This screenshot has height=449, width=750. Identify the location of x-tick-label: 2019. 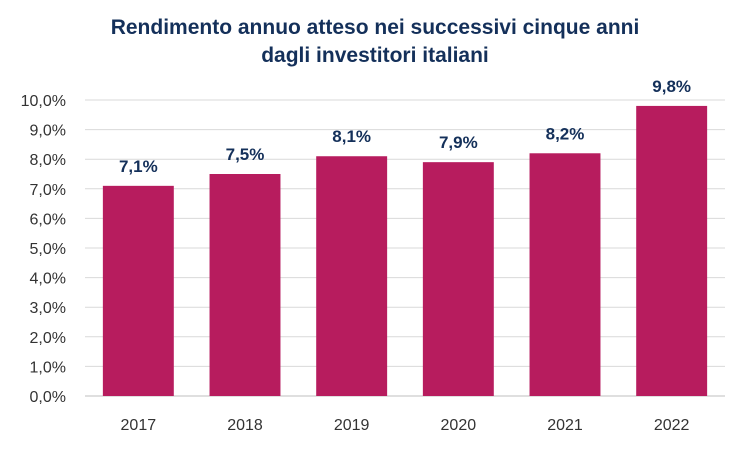
(352, 425).